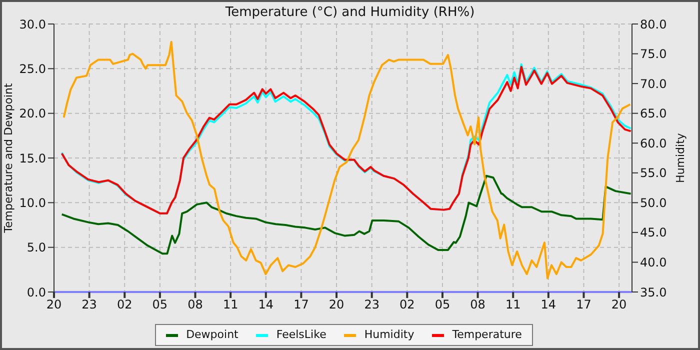  I want to click on y-tick-label: 15.0, so click(32, 158).